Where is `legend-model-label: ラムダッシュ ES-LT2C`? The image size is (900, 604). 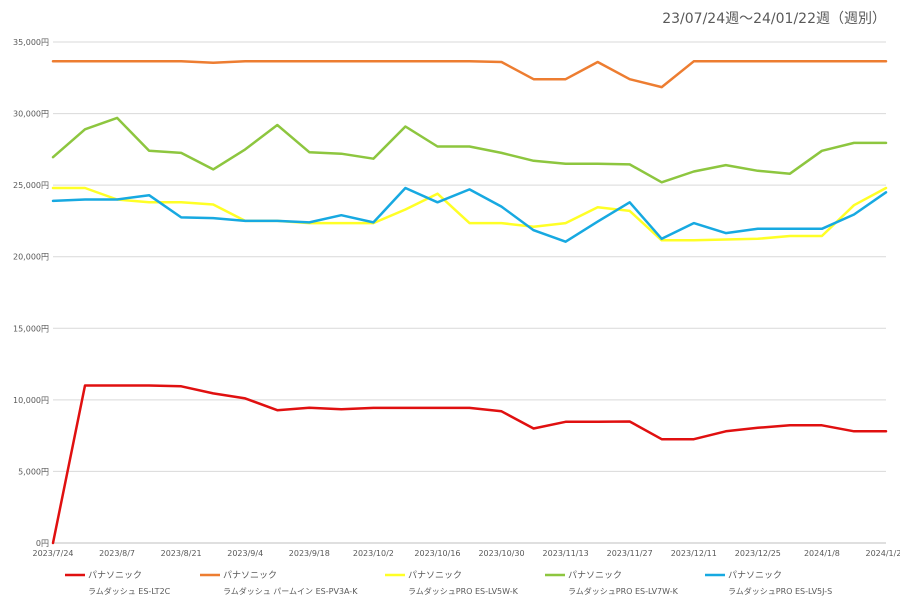 legend-model-label: ラムダッシュ ES-LT2C is located at coordinates (129, 591).